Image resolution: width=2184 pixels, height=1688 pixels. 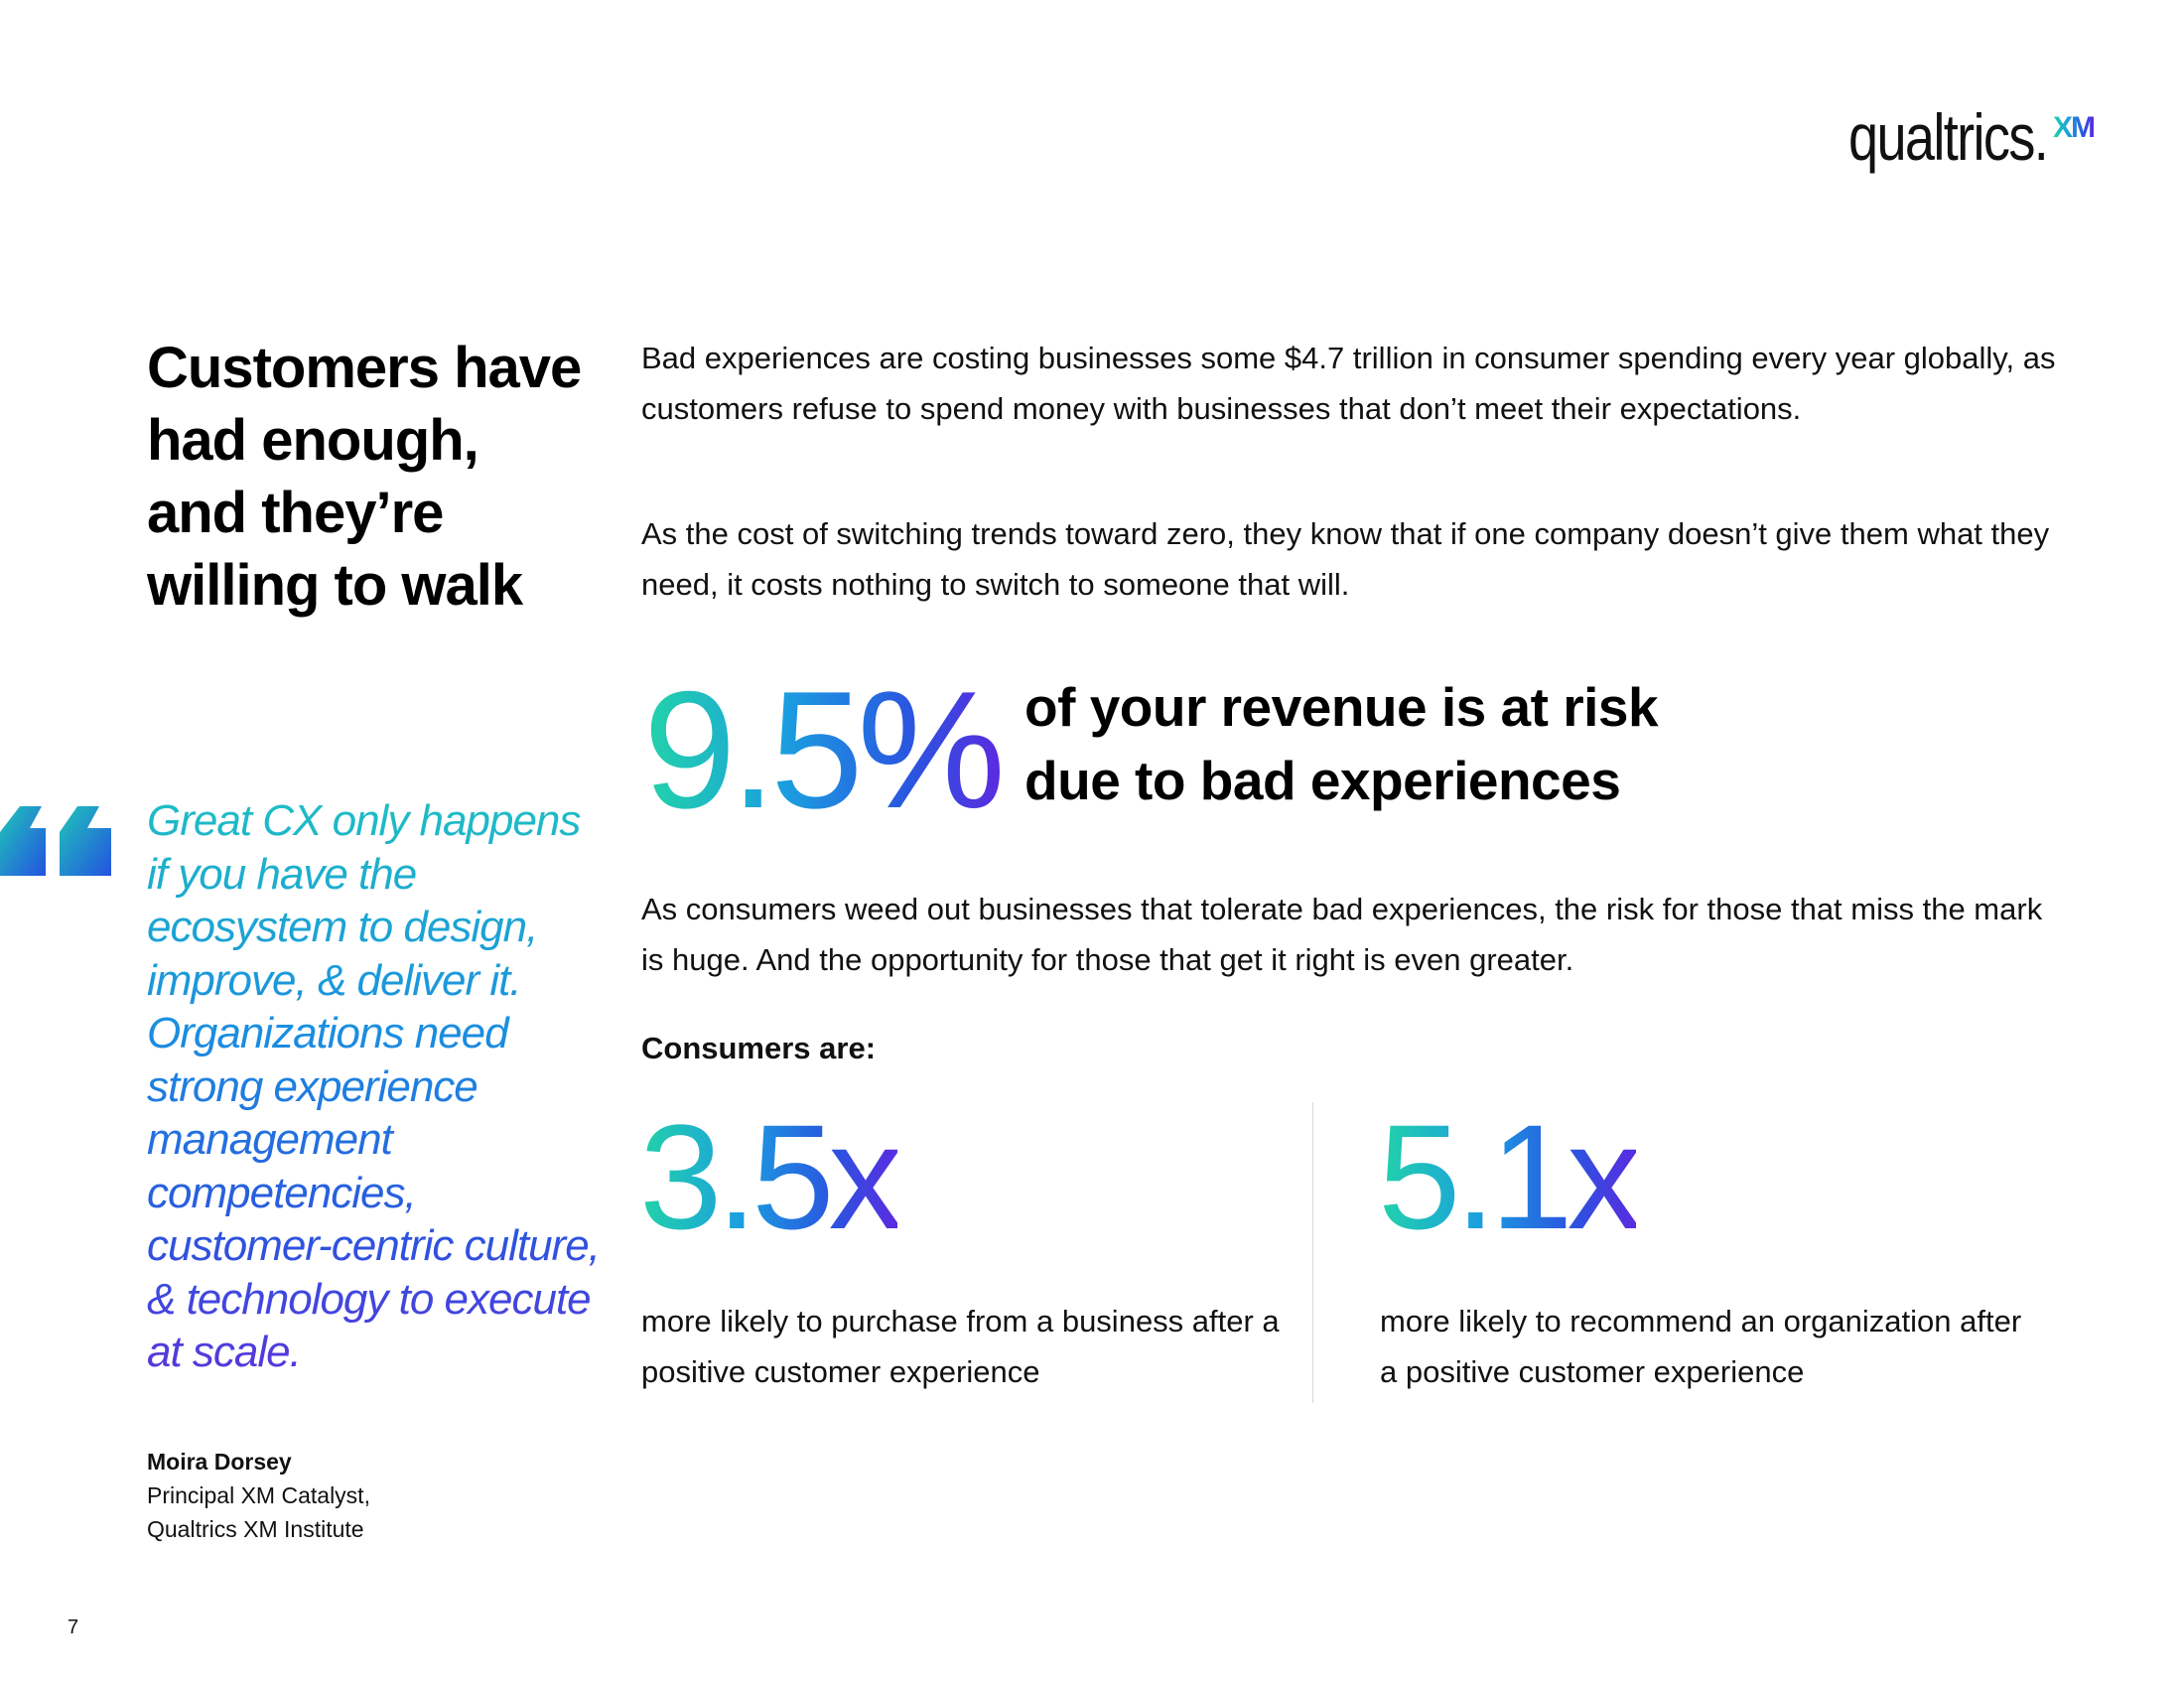 I want to click on revenue-risk-stat: 9.5%, so click(x=824, y=749).